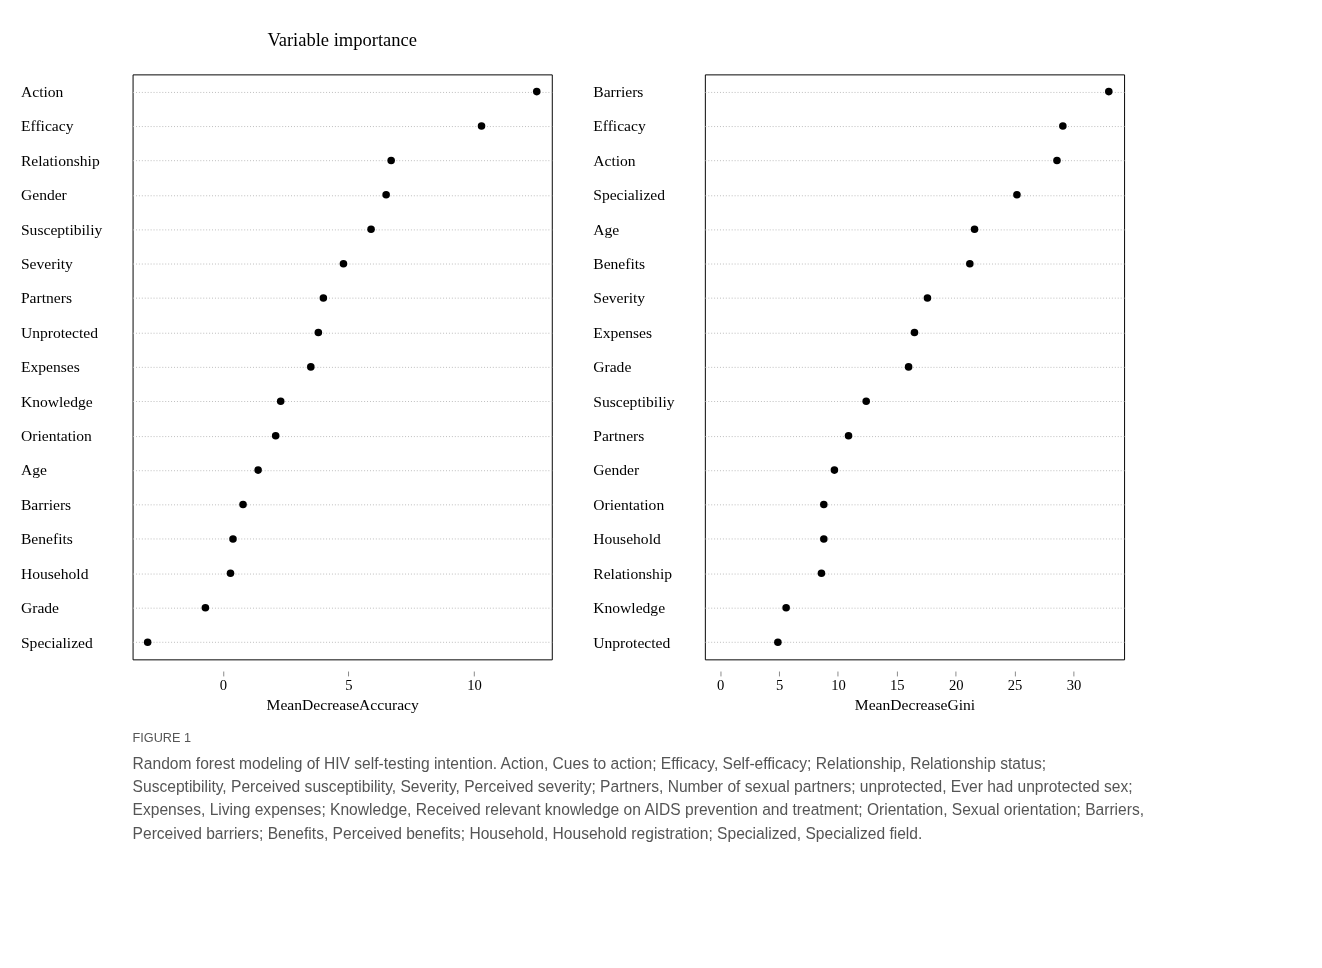 The width and height of the screenshot is (1322, 968). What do you see at coordinates (342, 704) in the screenshot?
I see `x-axis-title: MeanDecreaseAccuracy` at bounding box center [342, 704].